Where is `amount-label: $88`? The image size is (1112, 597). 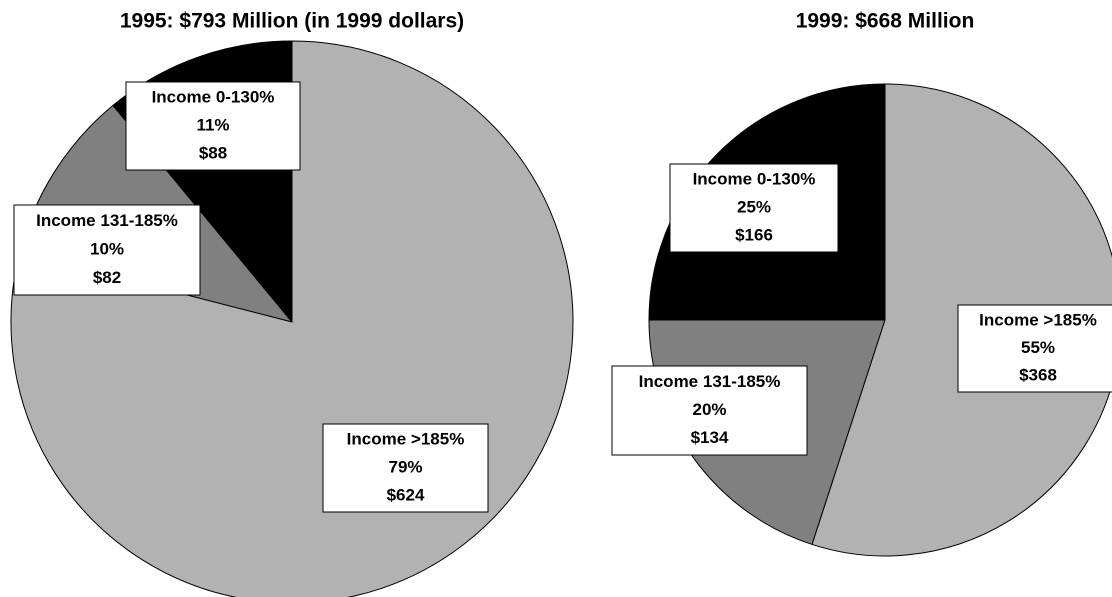 amount-label: $88 is located at coordinates (213, 152).